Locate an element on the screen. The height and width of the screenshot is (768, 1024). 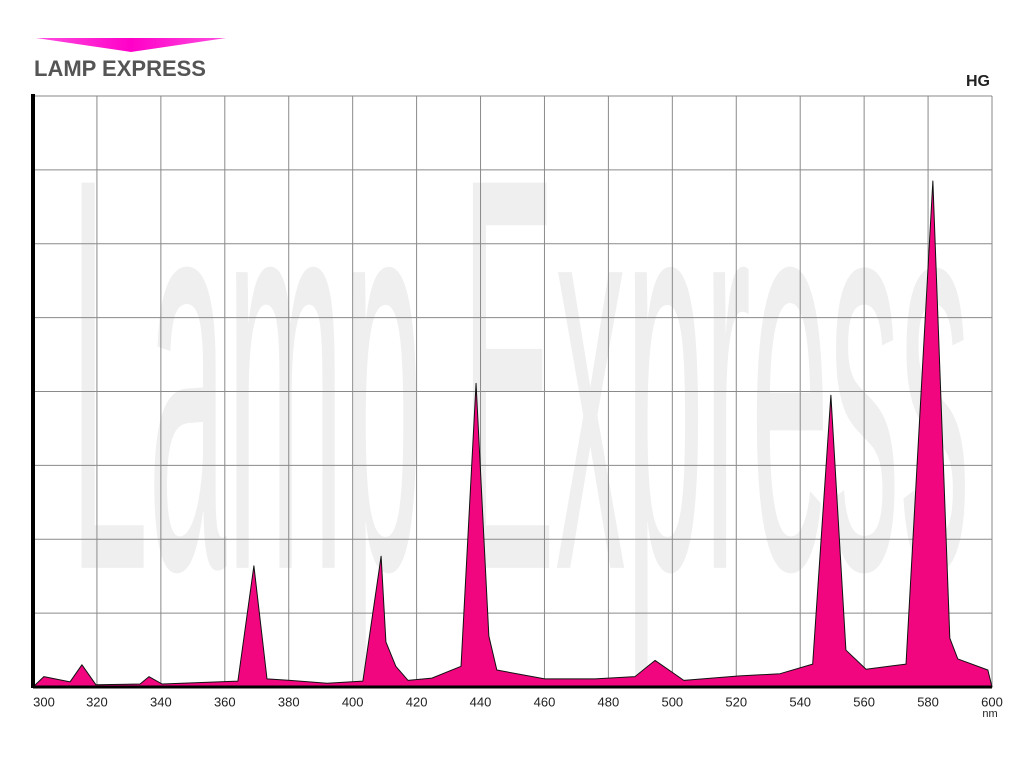
x-tick-label: 500 is located at coordinates (672, 701).